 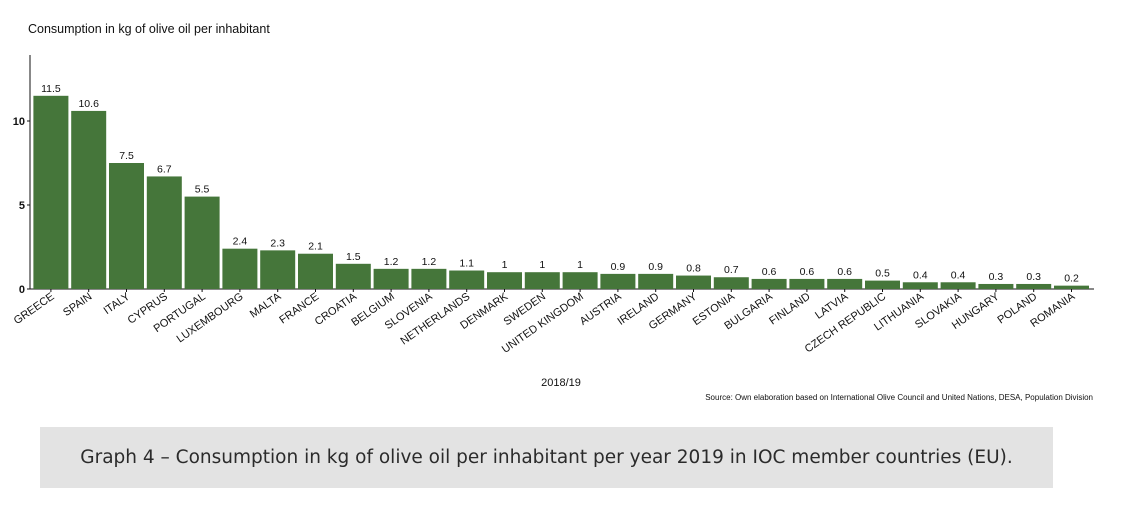 What do you see at coordinates (34, 309) in the screenshot?
I see `x-tick-label: GREECE` at bounding box center [34, 309].